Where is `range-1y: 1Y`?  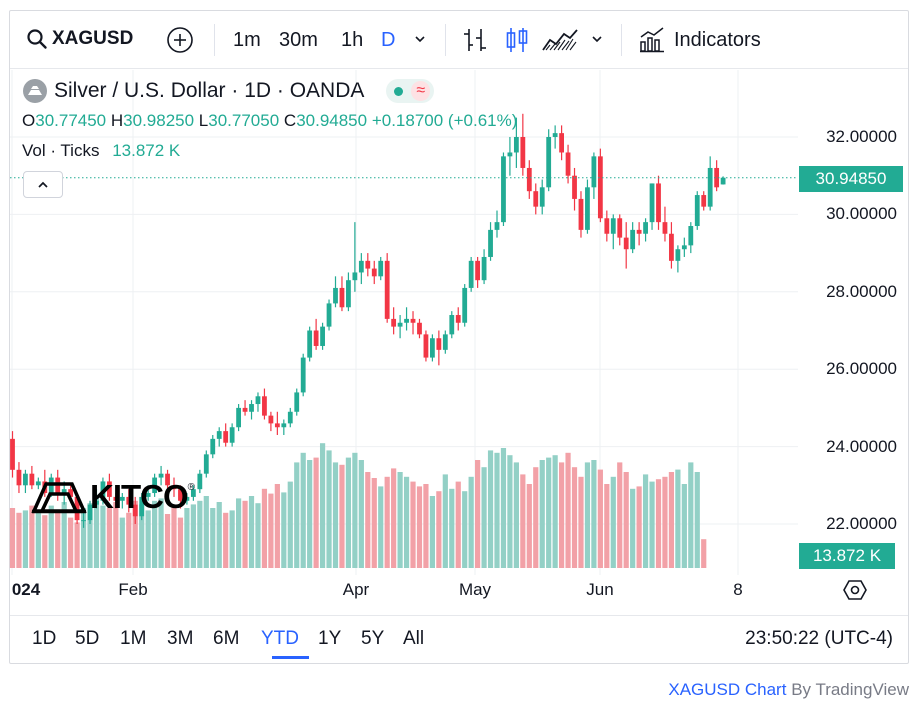
range-1y: 1Y is located at coordinates (330, 638).